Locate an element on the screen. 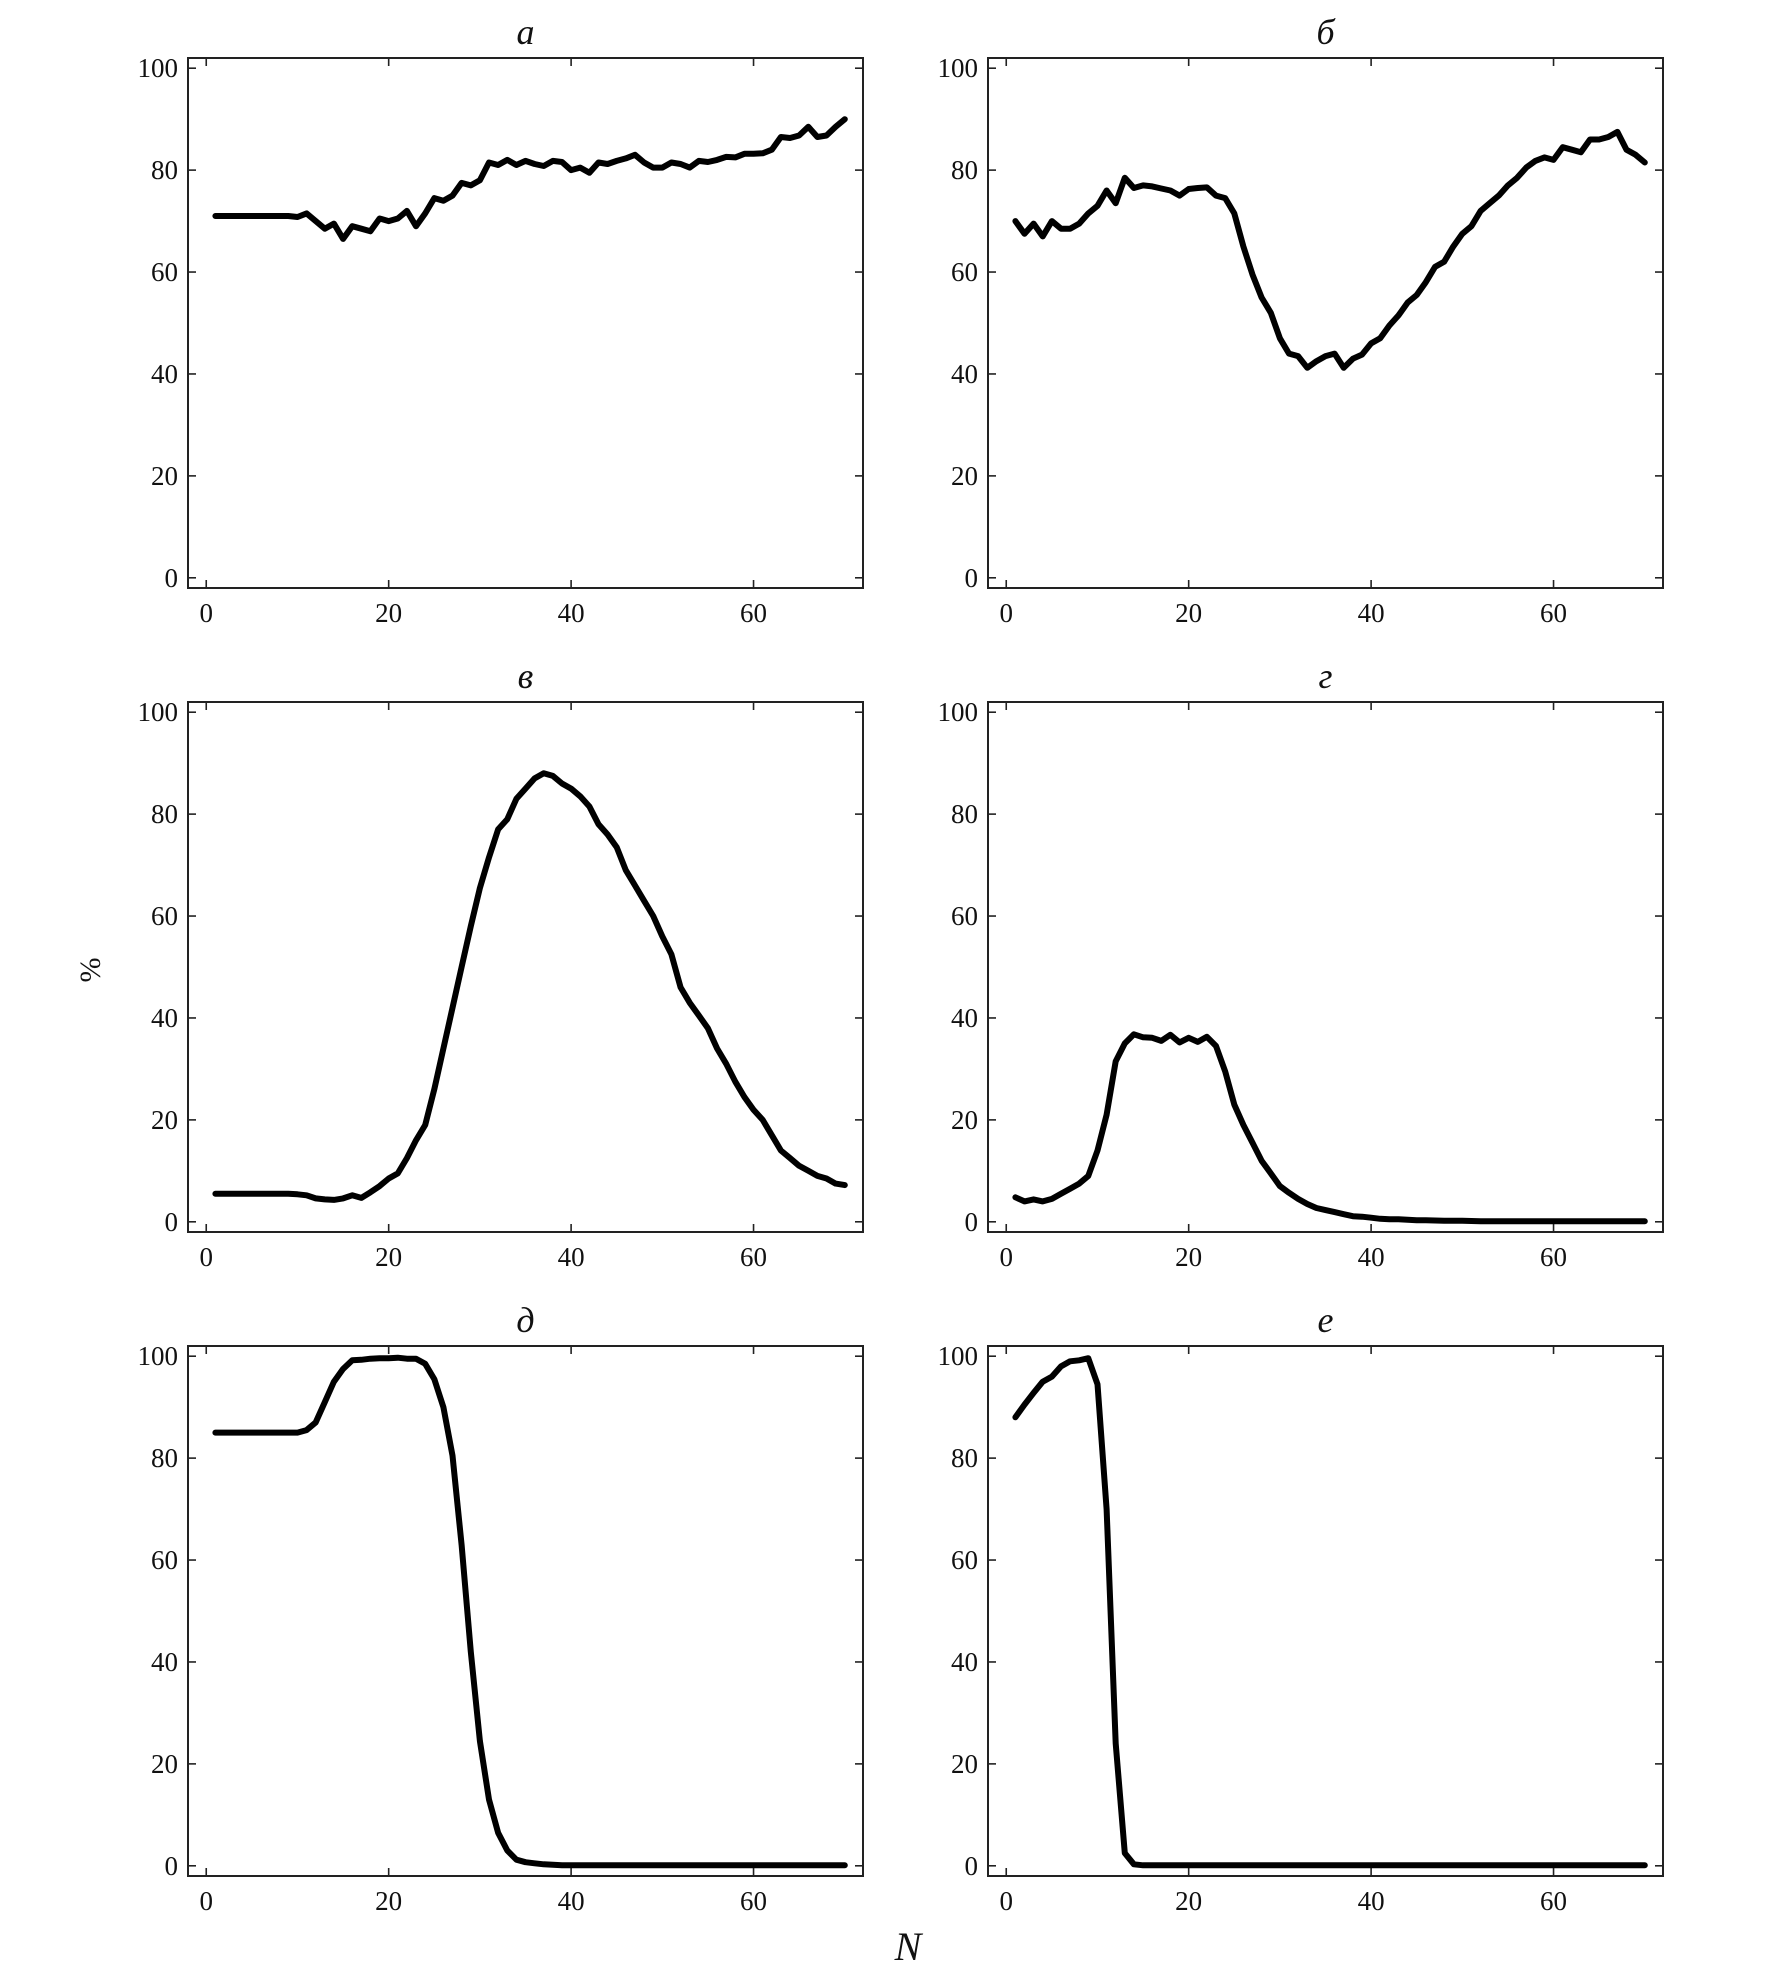  subplot-6: е 0 20 40 60 80 100 0 20 40 60 is located at coordinates (1301, 1608).